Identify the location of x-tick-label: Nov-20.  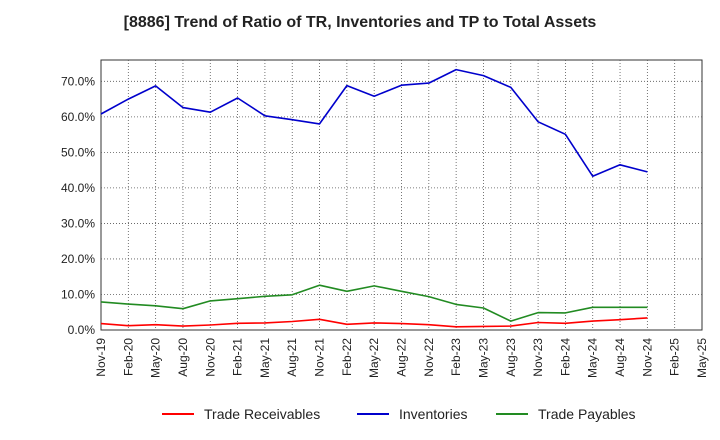
(210, 357).